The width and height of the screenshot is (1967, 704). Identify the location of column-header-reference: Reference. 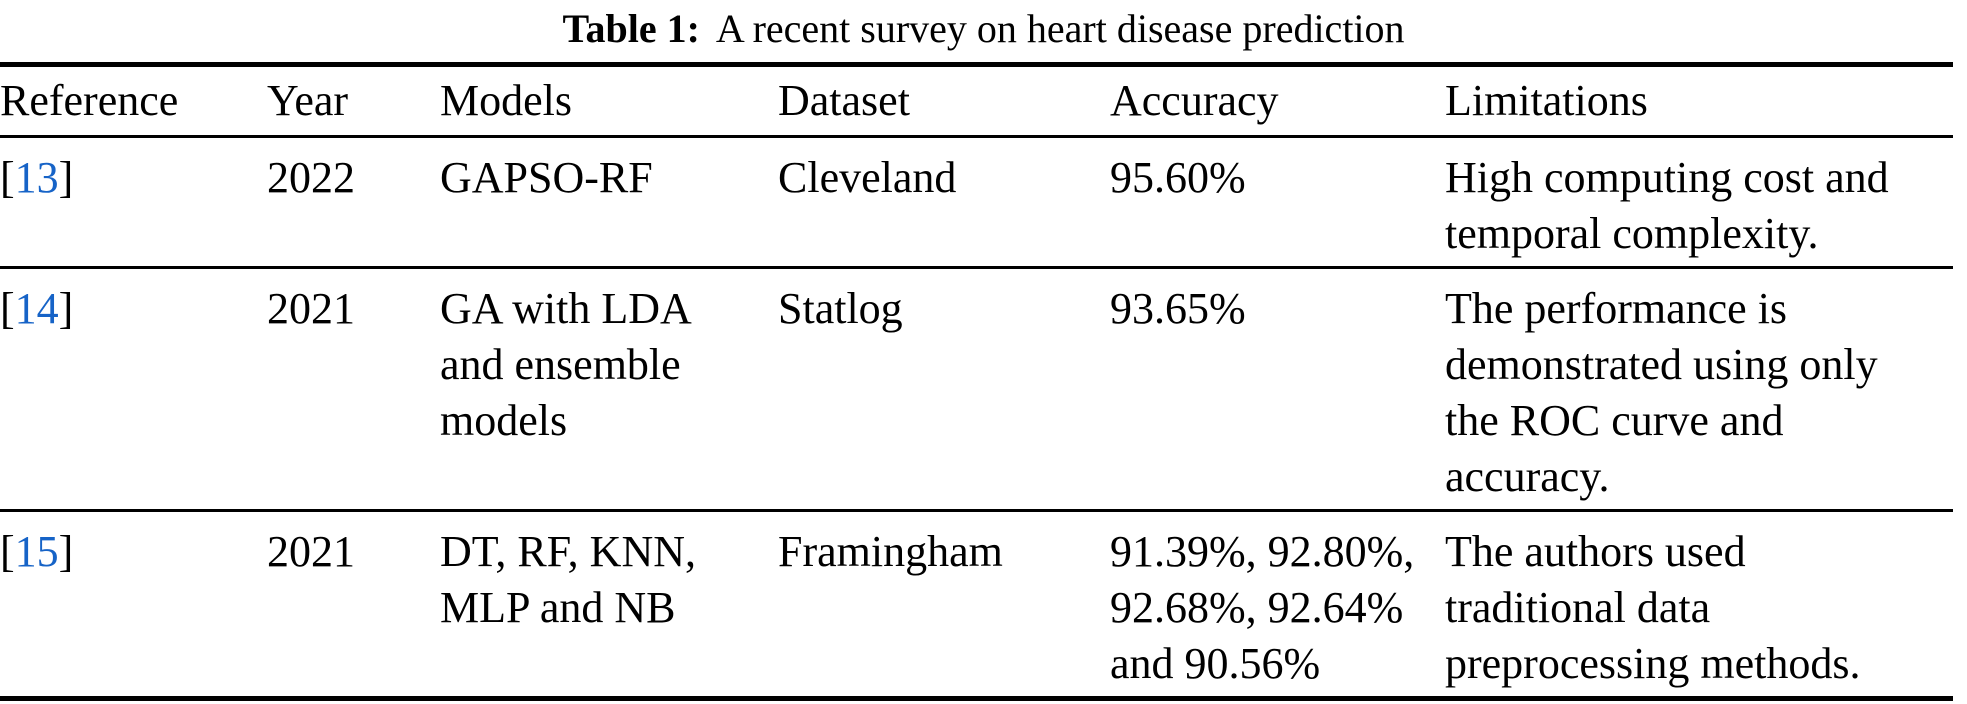
(133, 101).